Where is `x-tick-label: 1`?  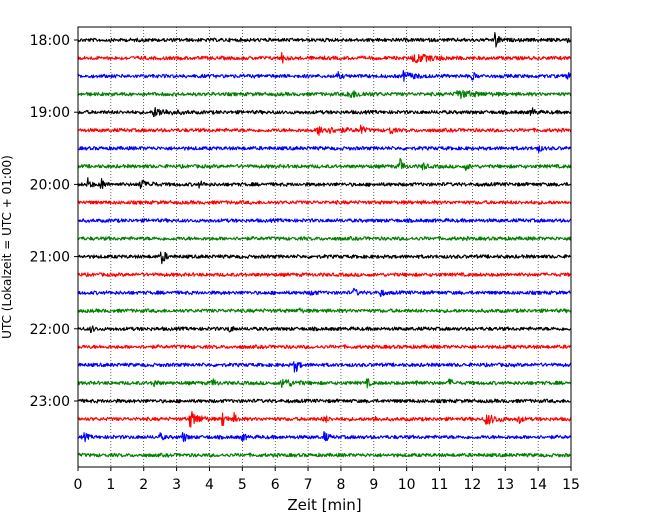 x-tick-label: 1 is located at coordinates (110, 485).